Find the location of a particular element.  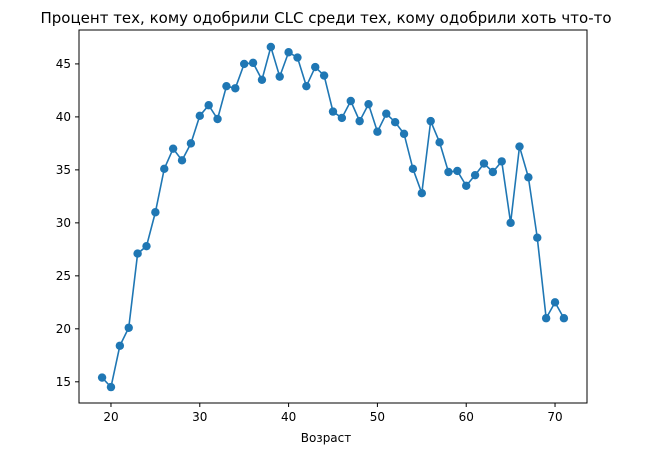

y-tick-label: 35 is located at coordinates (63, 170).